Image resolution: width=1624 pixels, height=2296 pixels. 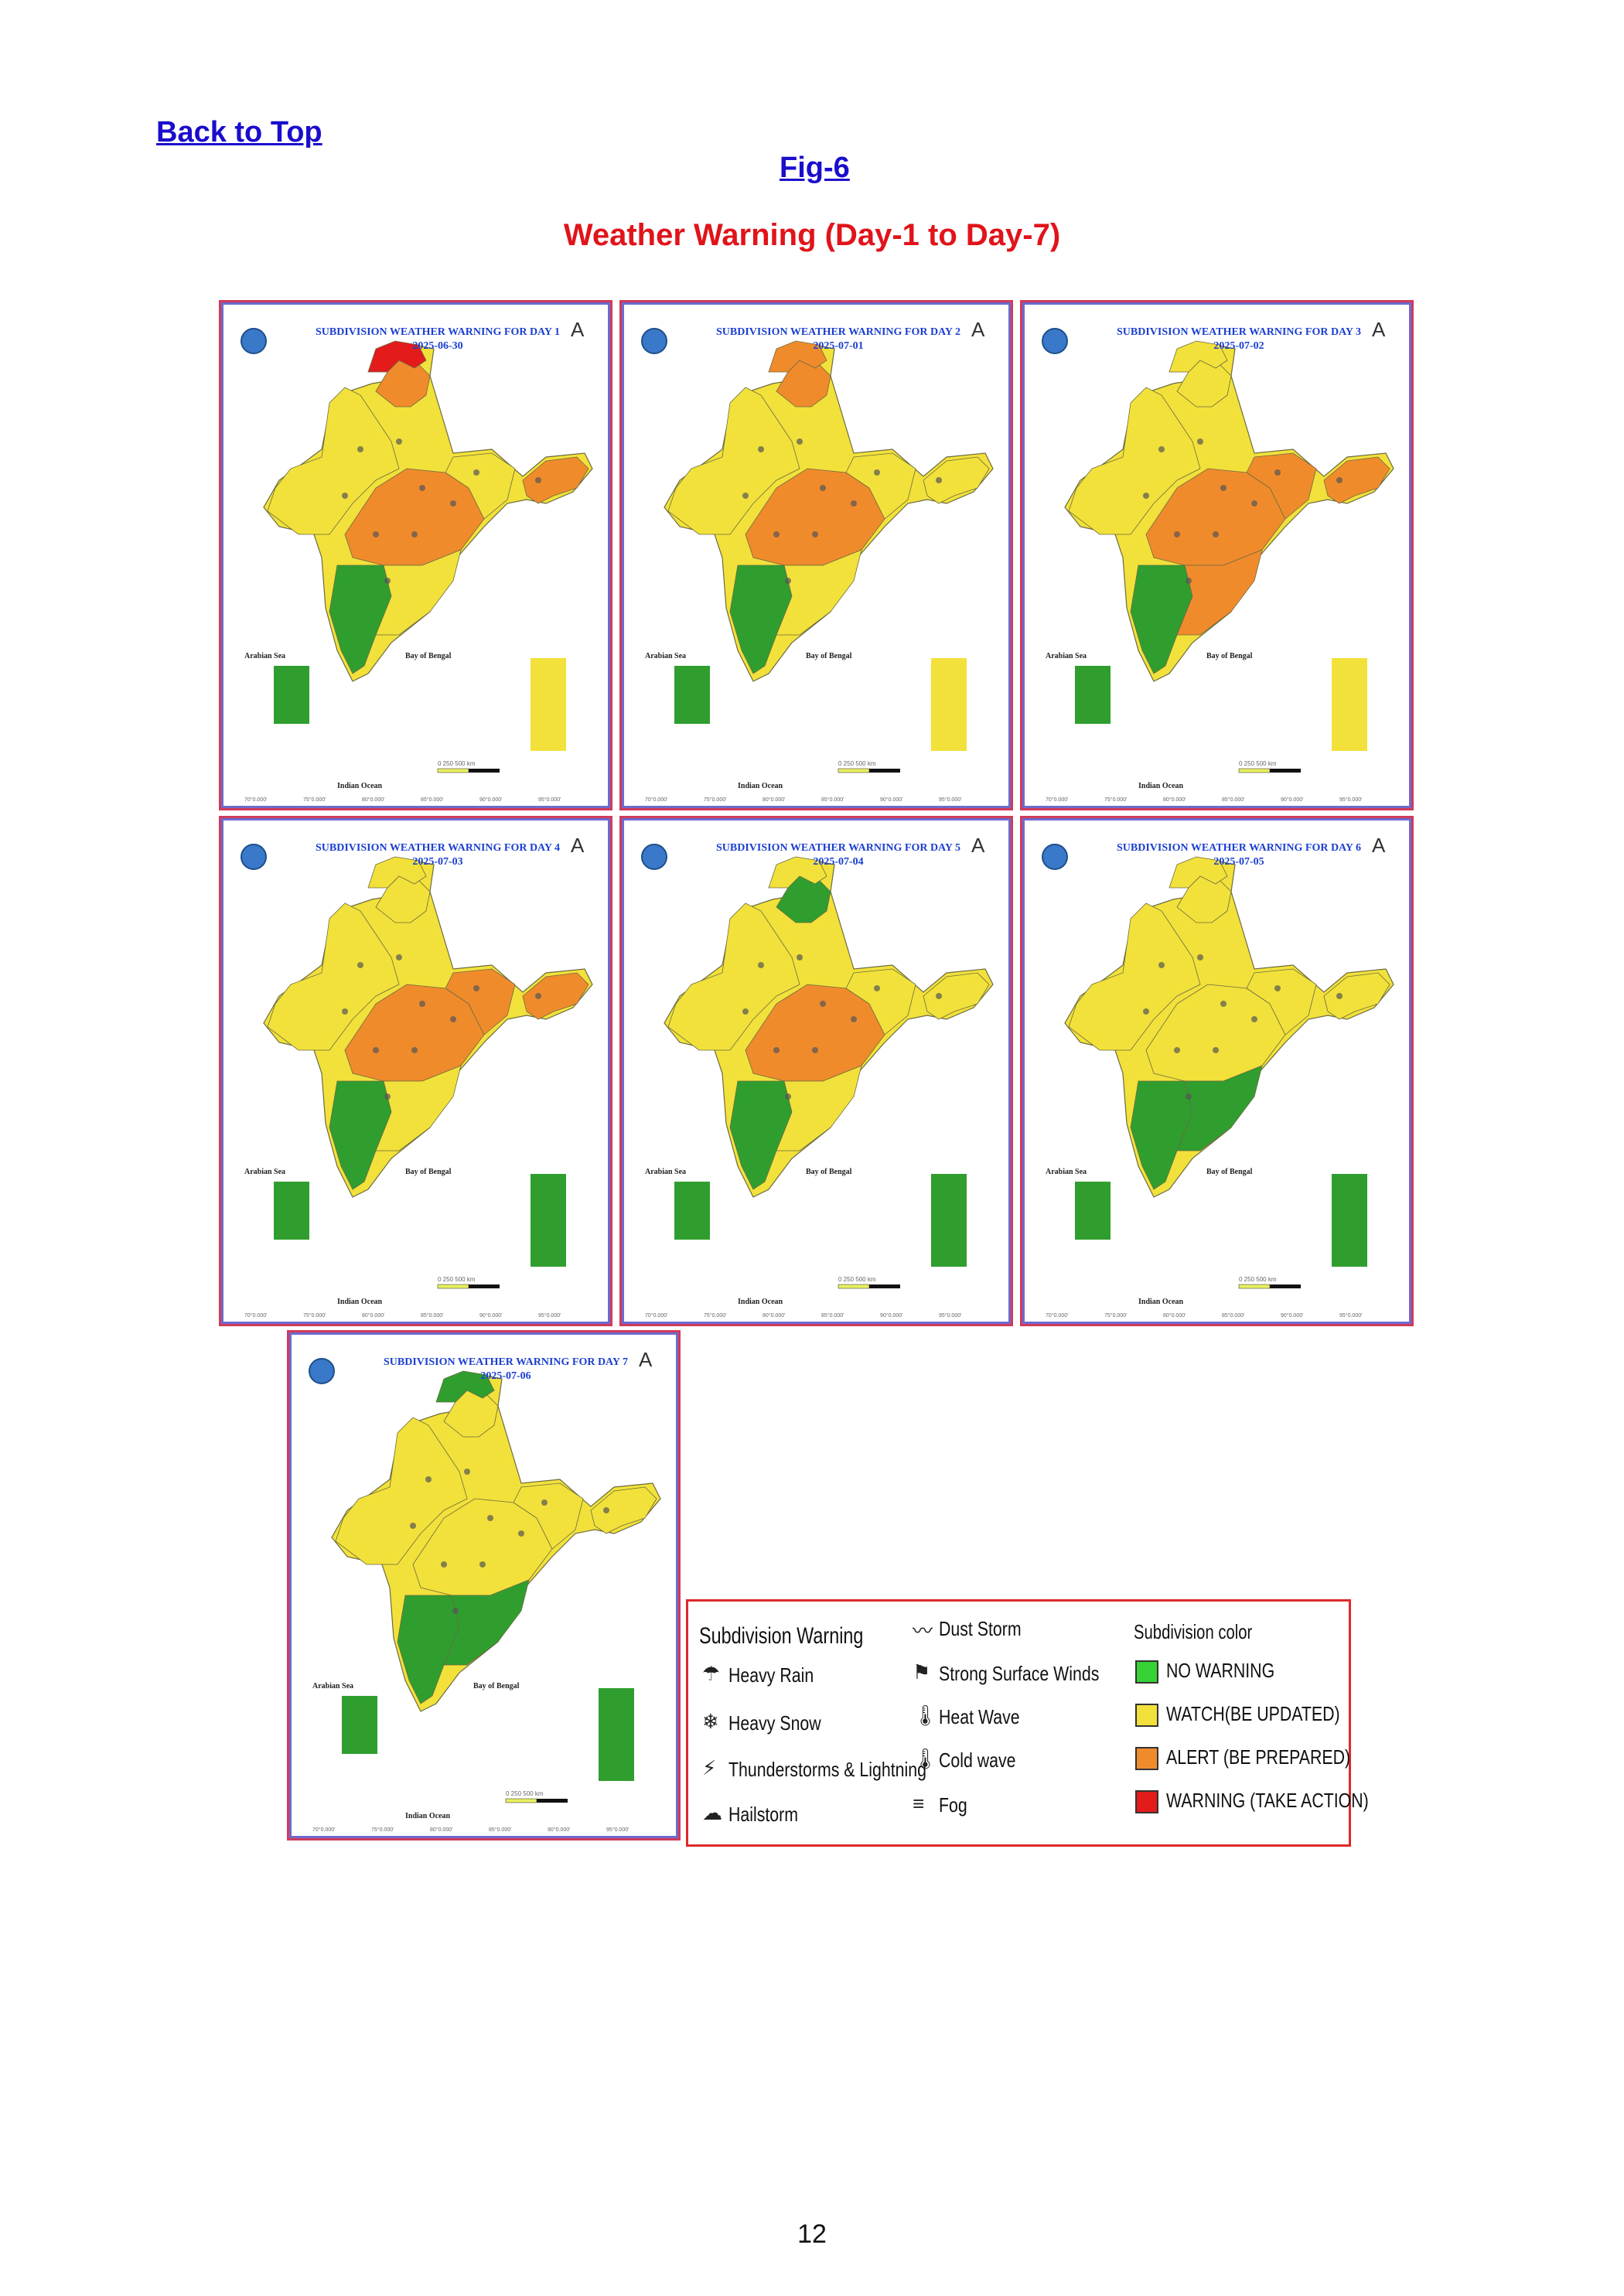 What do you see at coordinates (923, 1631) in the screenshot?
I see `dust-storm-icon: 〰` at bounding box center [923, 1631].